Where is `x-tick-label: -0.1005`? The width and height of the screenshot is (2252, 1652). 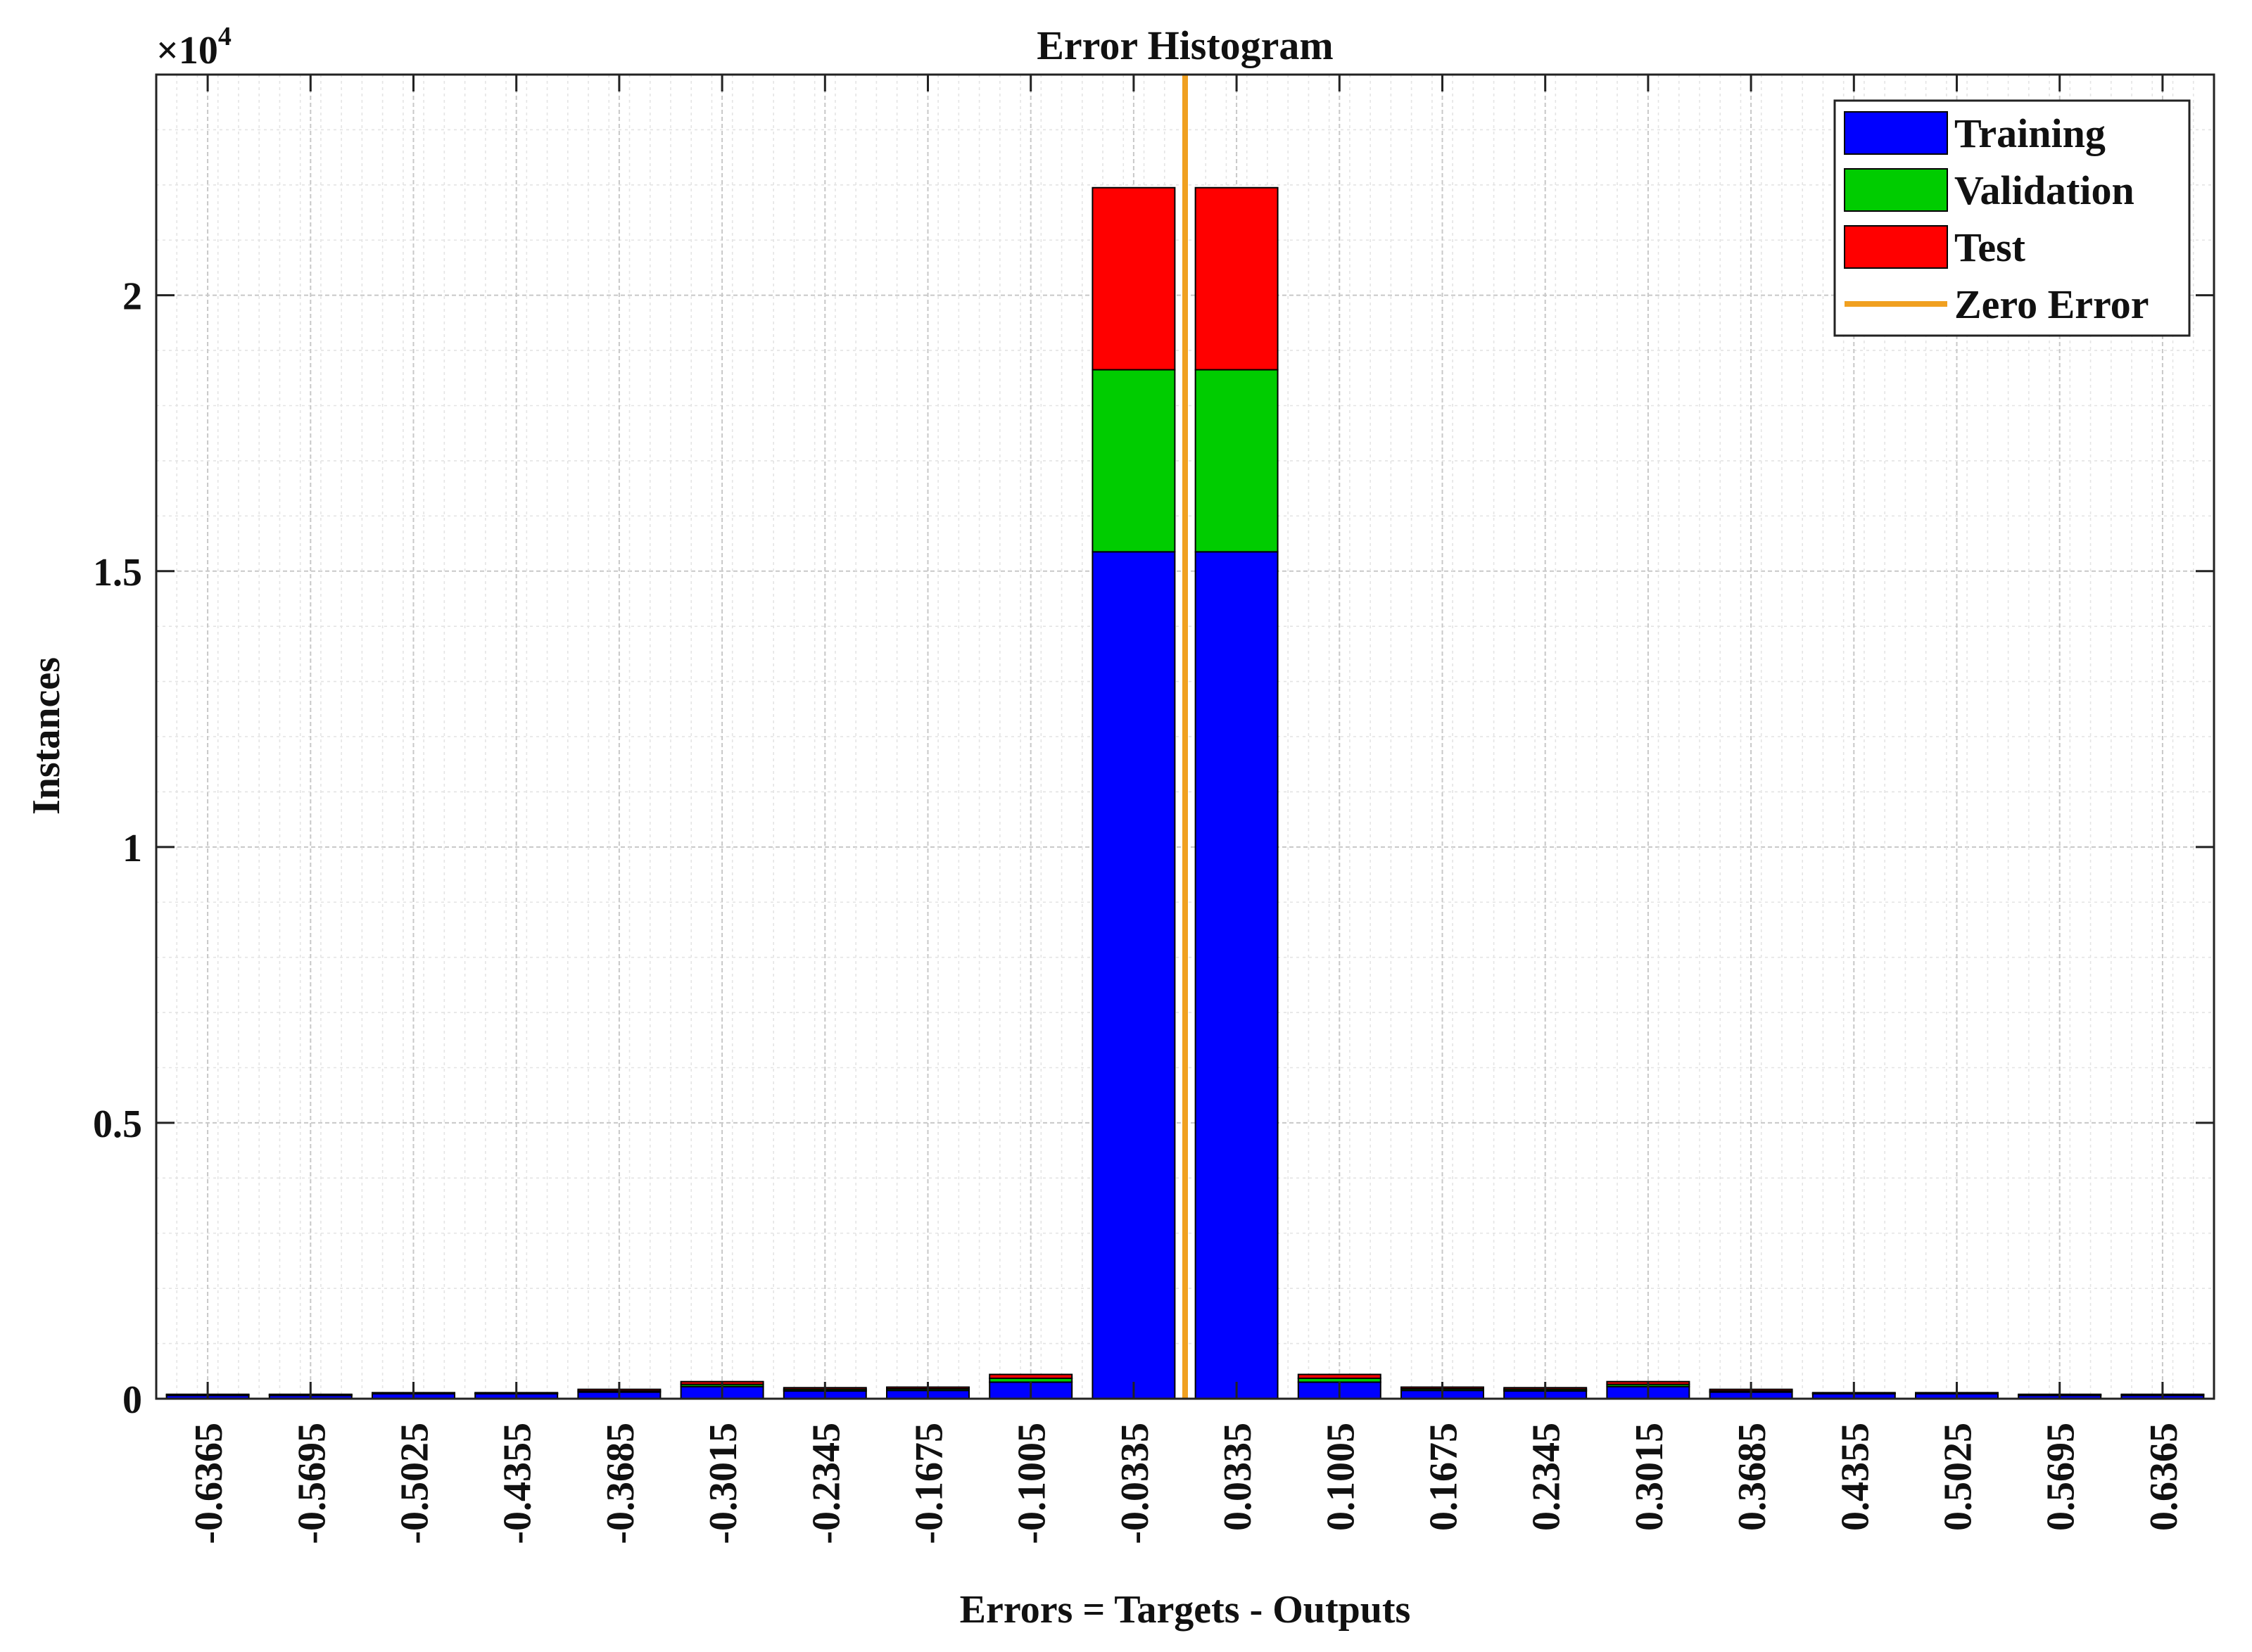
x-tick-label: -0.1005 is located at coordinates (1032, 1483).